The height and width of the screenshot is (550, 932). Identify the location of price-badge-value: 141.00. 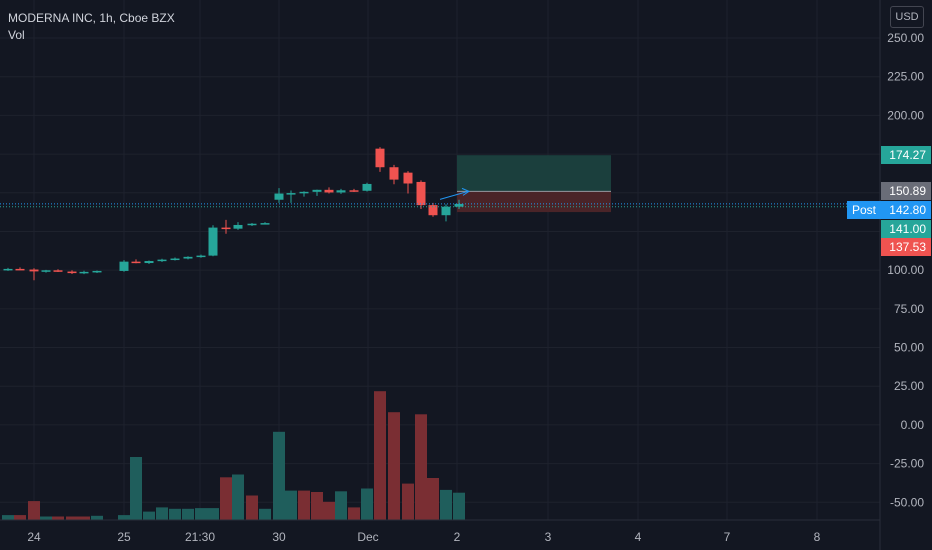
(907, 229).